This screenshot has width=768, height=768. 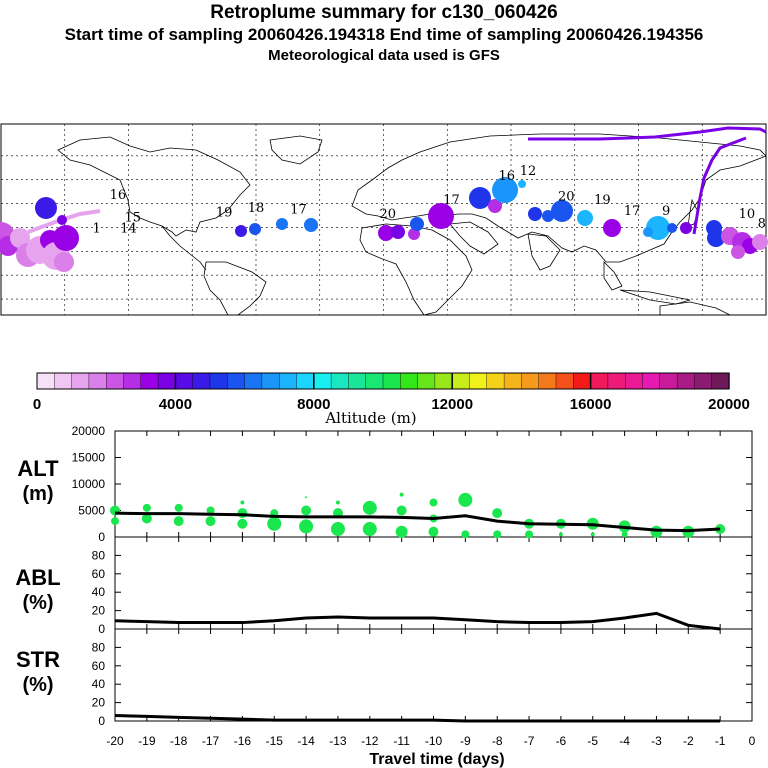 What do you see at coordinates (688, 741) in the screenshot?
I see `x-tick-label: -2` at bounding box center [688, 741].